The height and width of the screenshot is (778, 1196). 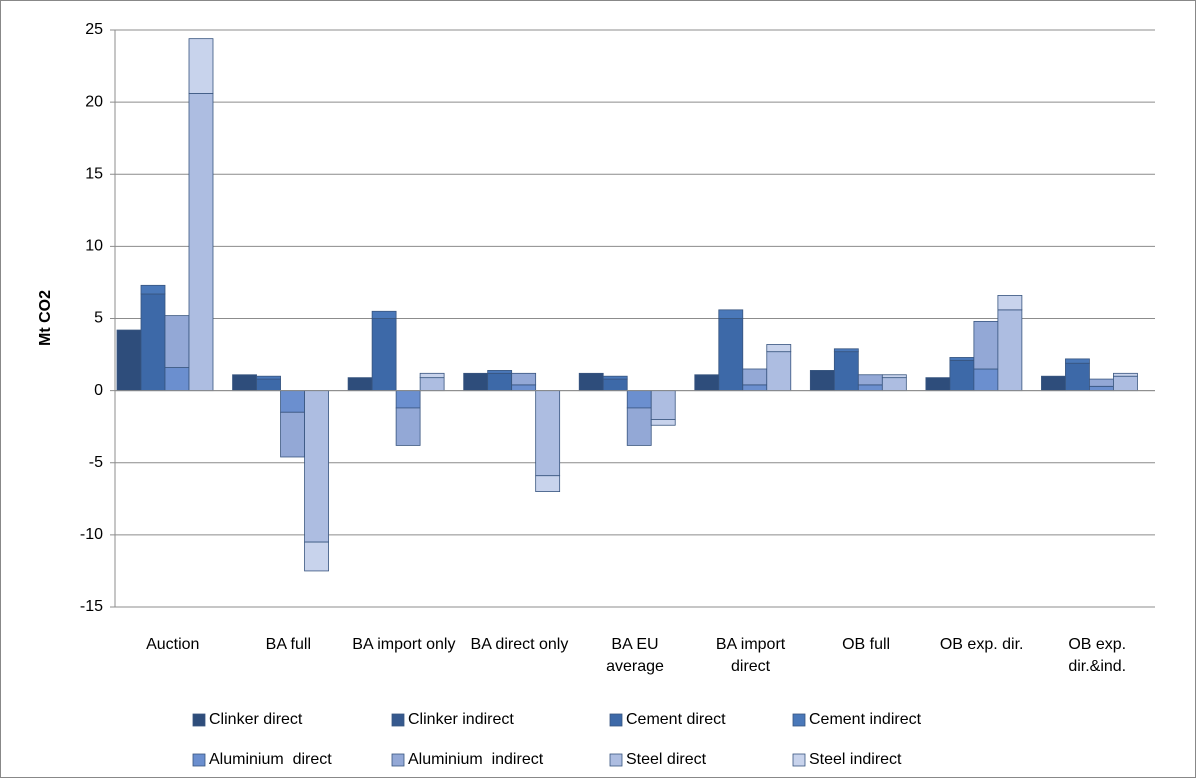 What do you see at coordinates (855, 759) in the screenshot?
I see `legend-label: Steel indirect` at bounding box center [855, 759].